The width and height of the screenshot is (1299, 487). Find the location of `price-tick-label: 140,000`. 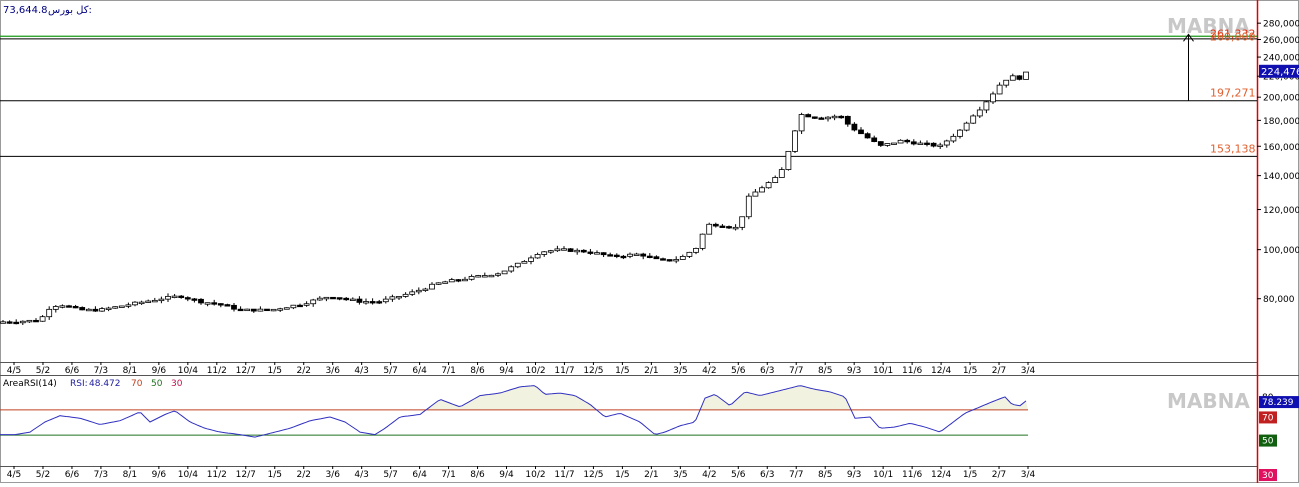

price-tick-label: 140,000 is located at coordinates (1281, 177).